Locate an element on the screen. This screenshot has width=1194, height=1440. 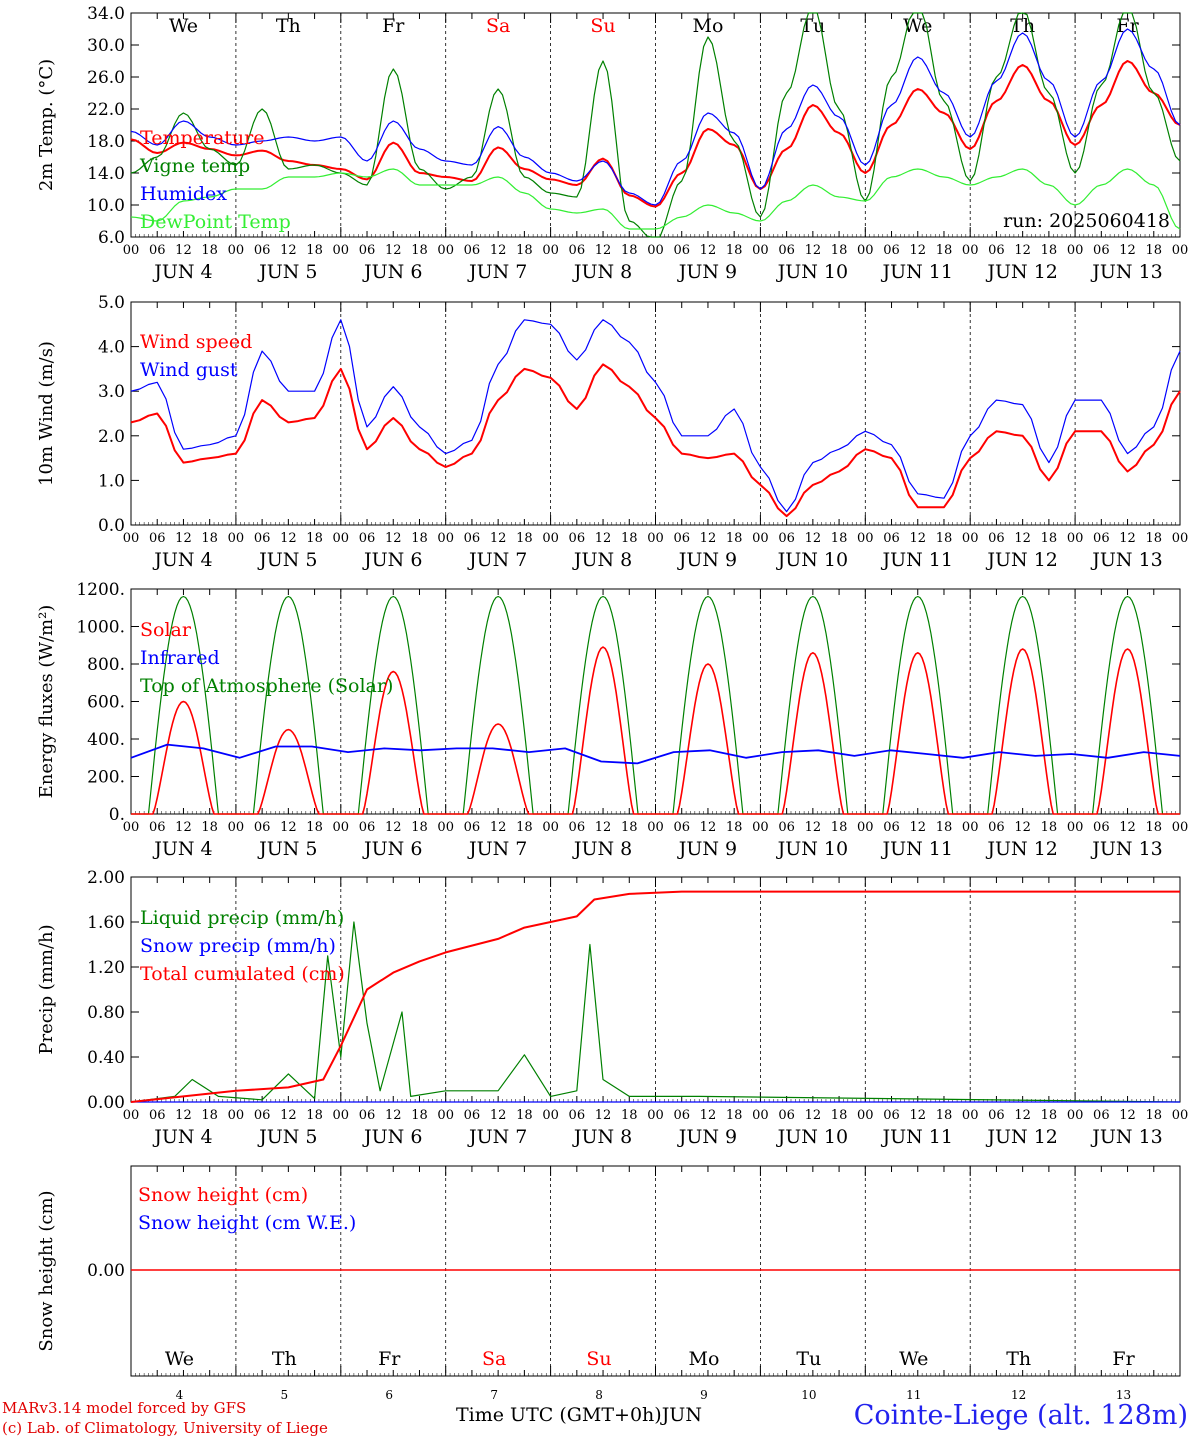
series-line-solar is located at coordinates (655, 730).